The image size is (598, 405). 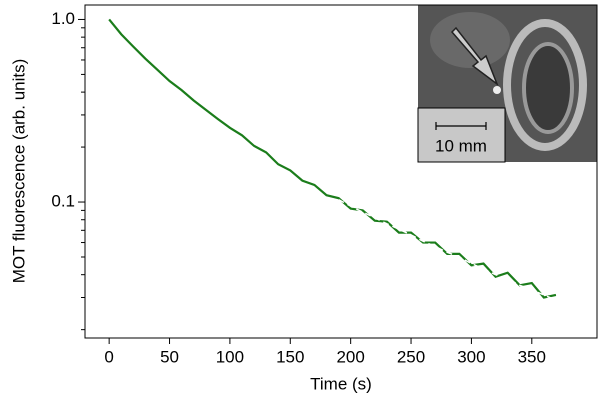 What do you see at coordinates (230, 356) in the screenshot?
I see `x-tick-label: 100` at bounding box center [230, 356].